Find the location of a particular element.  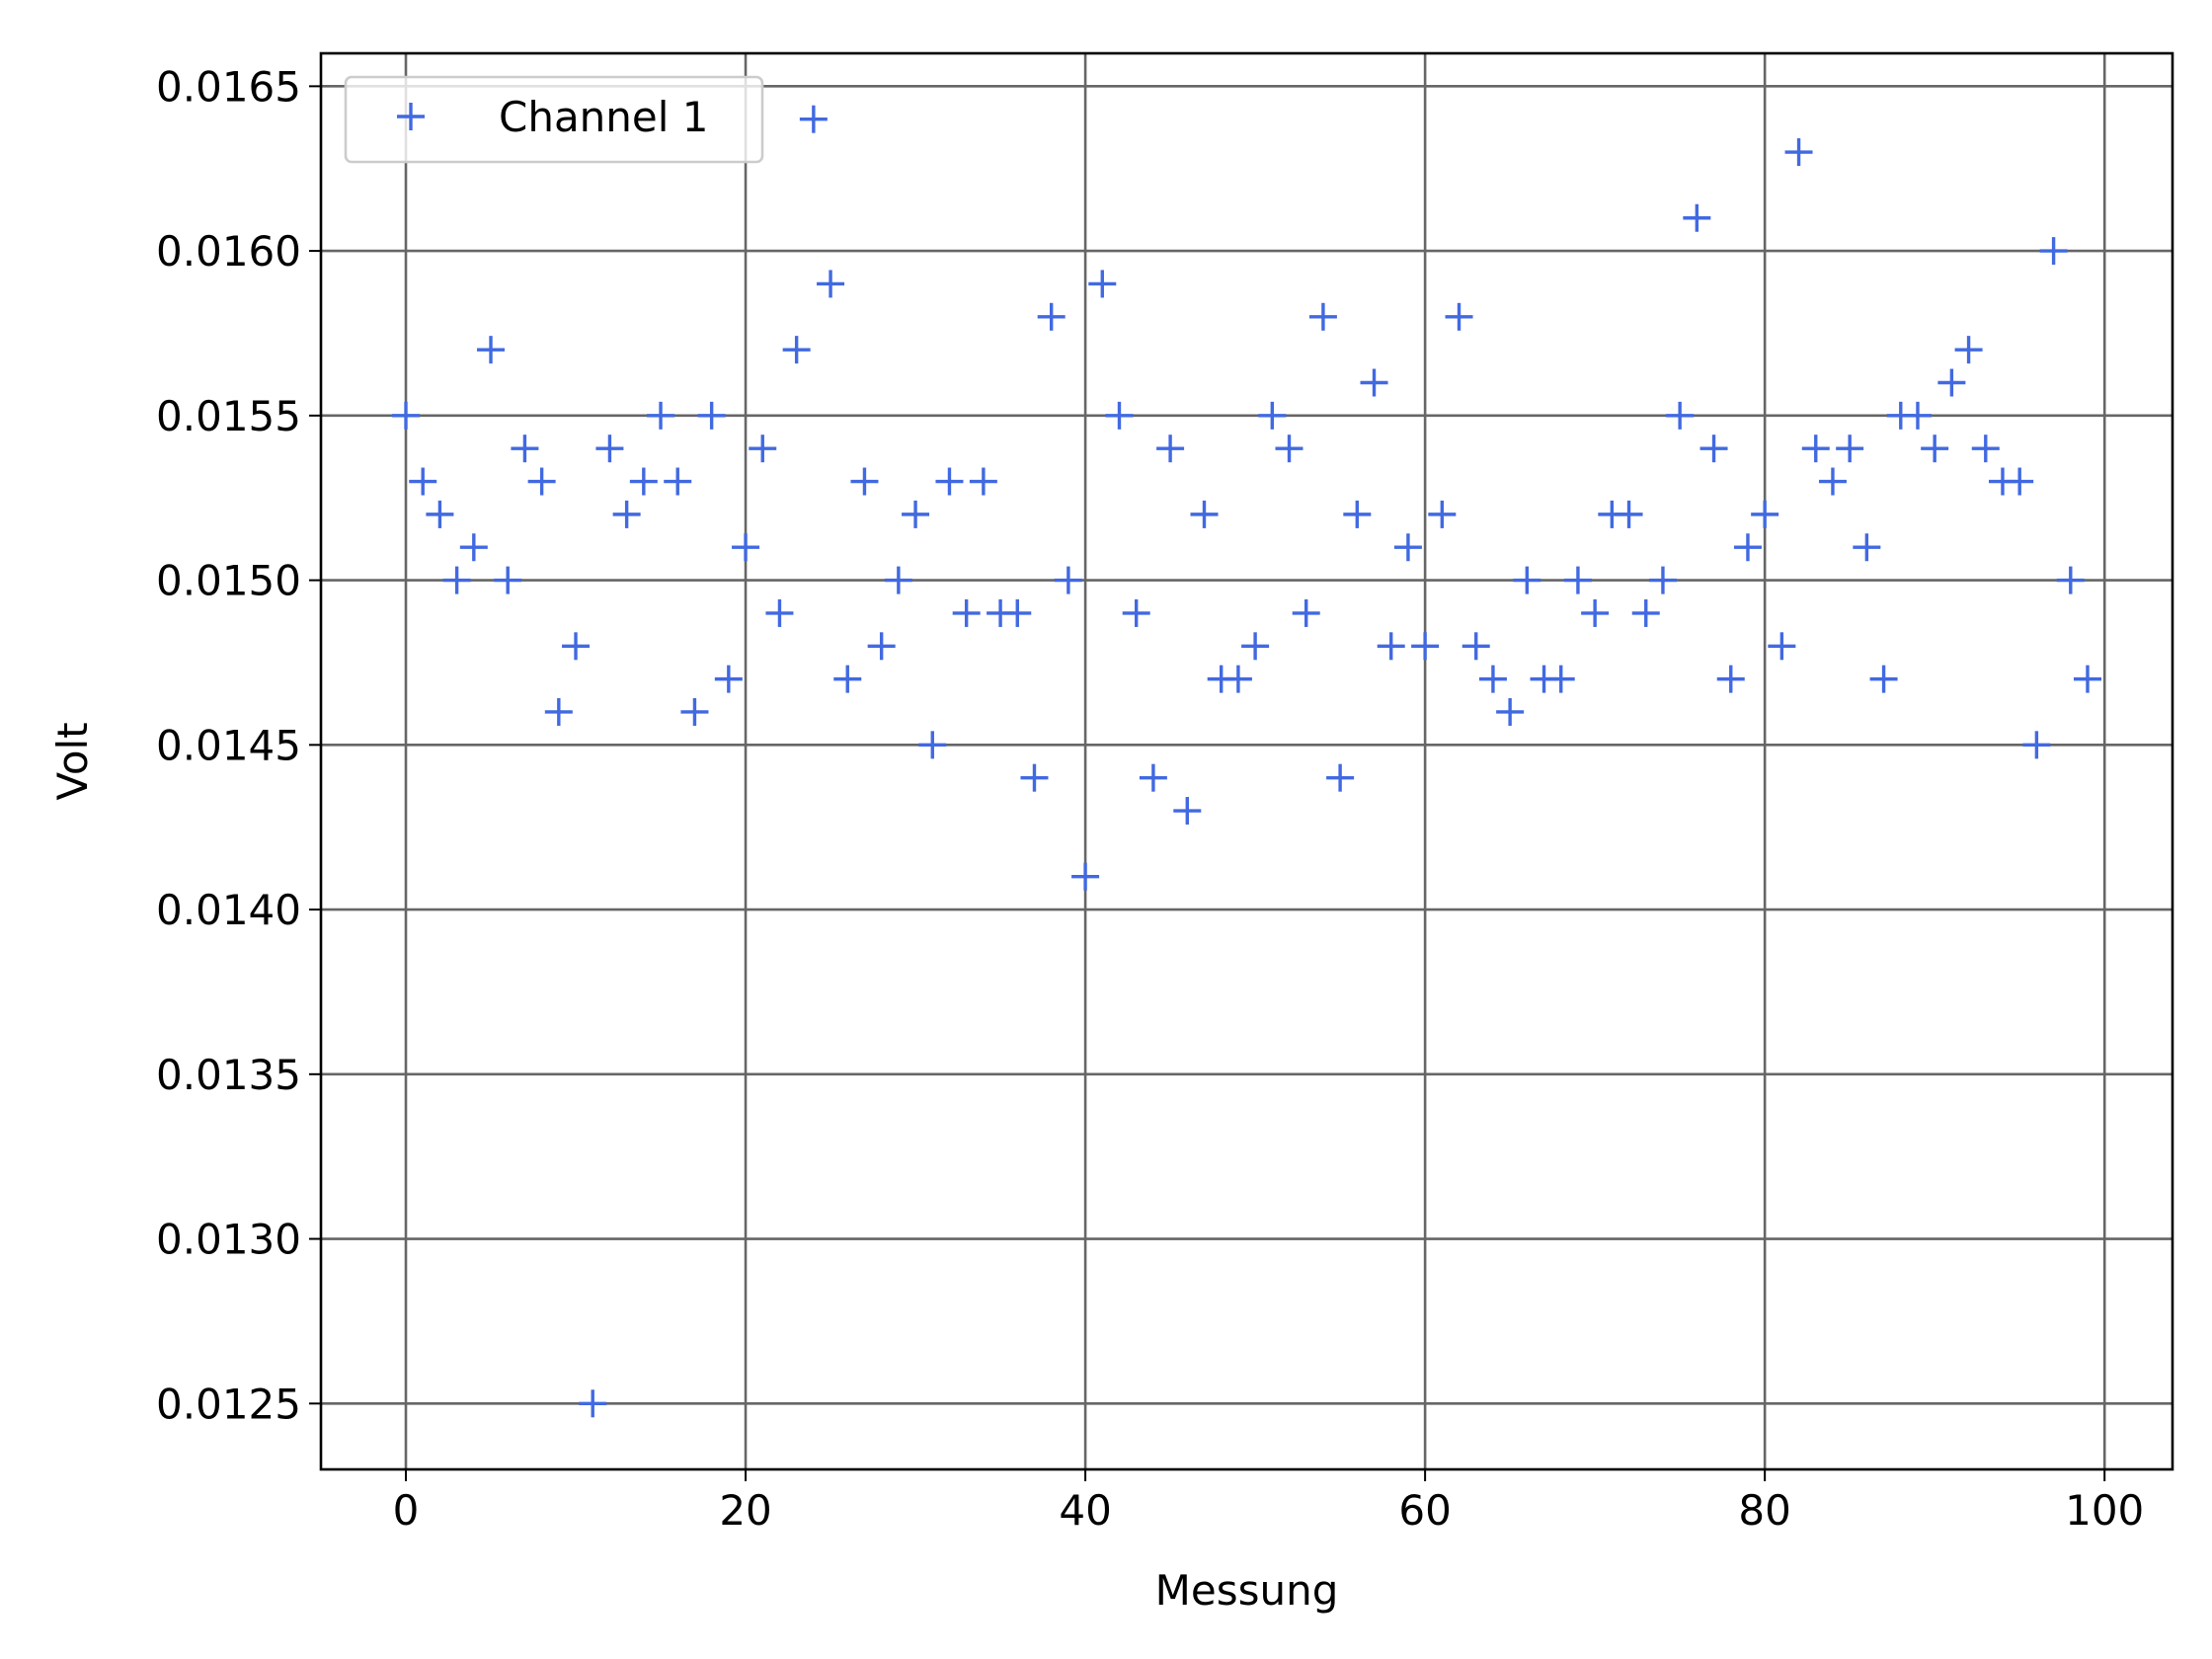

x-tick-label: 20 is located at coordinates (745, 1510).